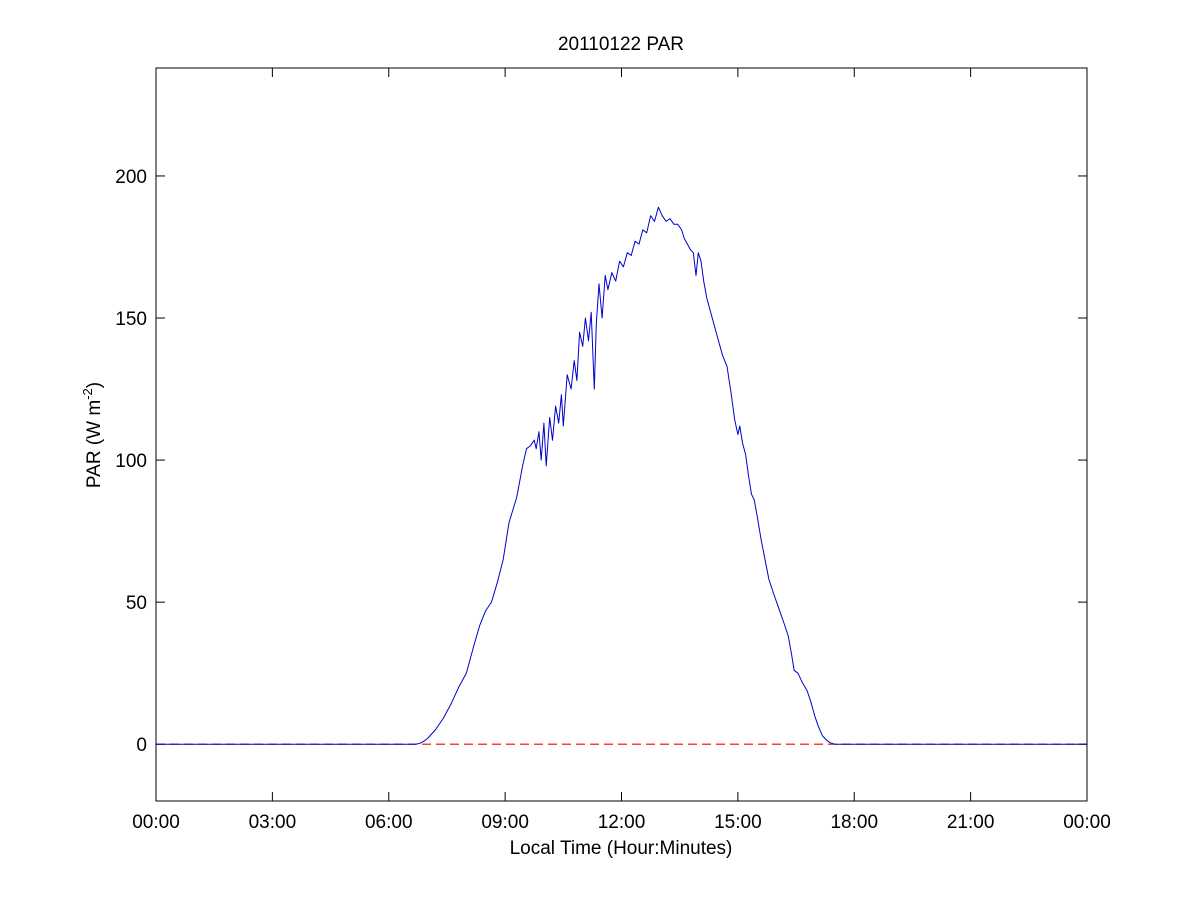  I want to click on x-tick-label: 12:00, so click(622, 822).